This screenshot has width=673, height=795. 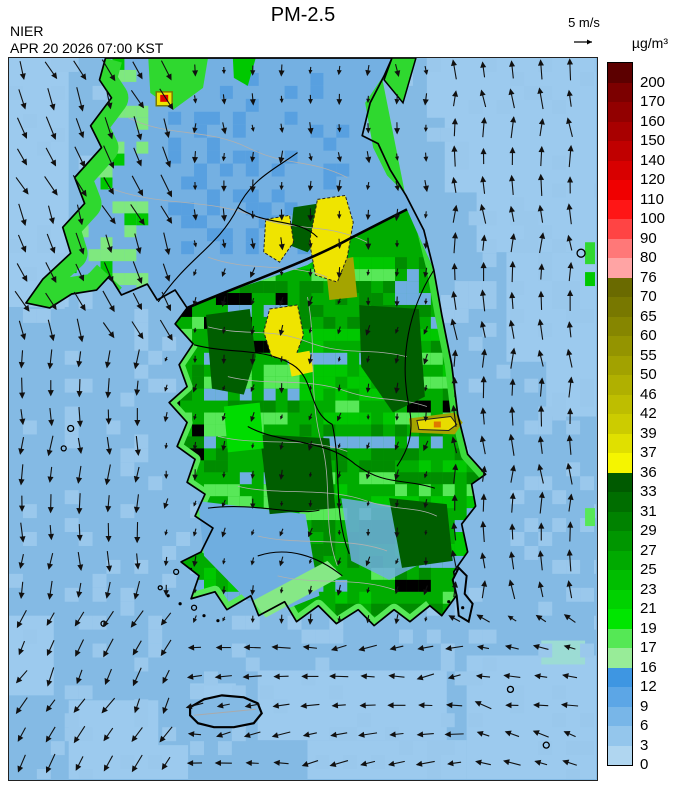 What do you see at coordinates (584, 22) in the screenshot?
I see `wind-scale-label: 5 m/s` at bounding box center [584, 22].